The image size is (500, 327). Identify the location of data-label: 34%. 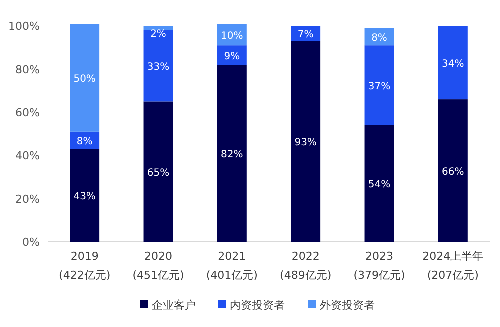
(453, 64).